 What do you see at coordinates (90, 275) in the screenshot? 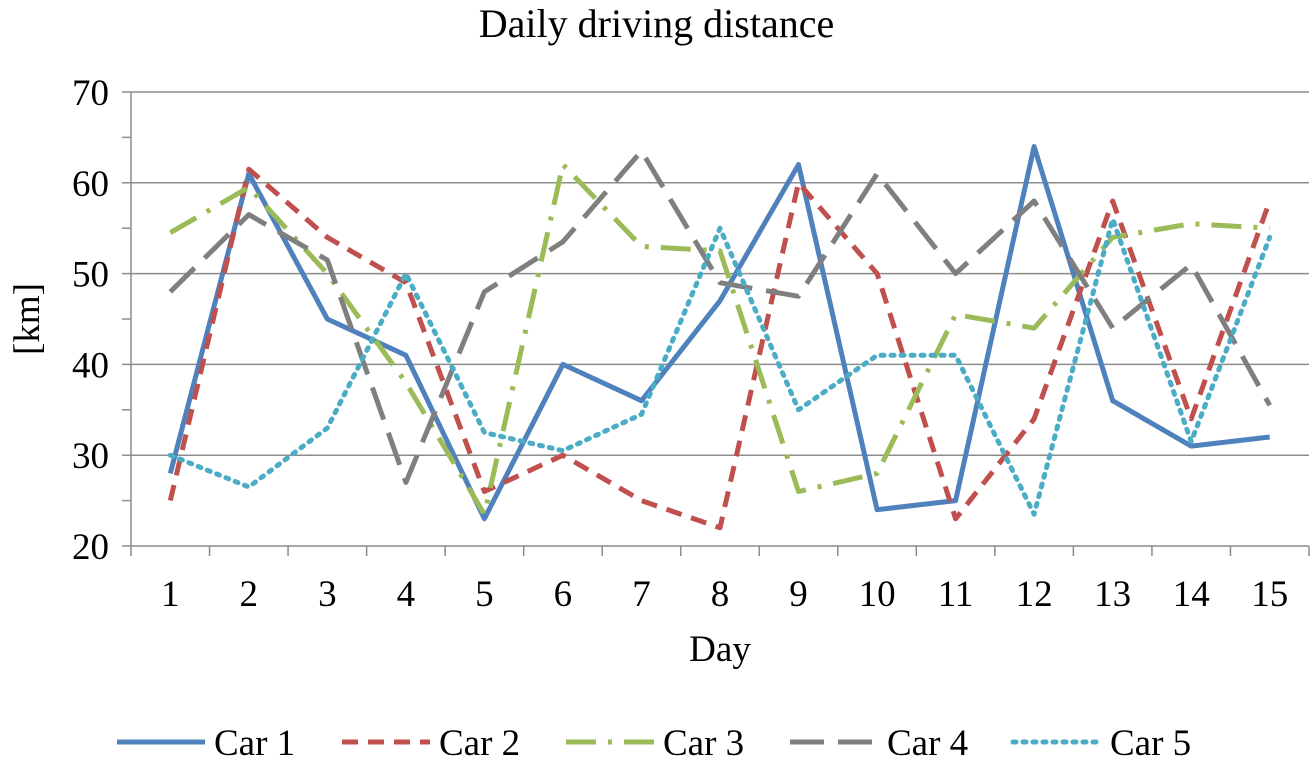
I see `y-tick-label: 50` at bounding box center [90, 275].